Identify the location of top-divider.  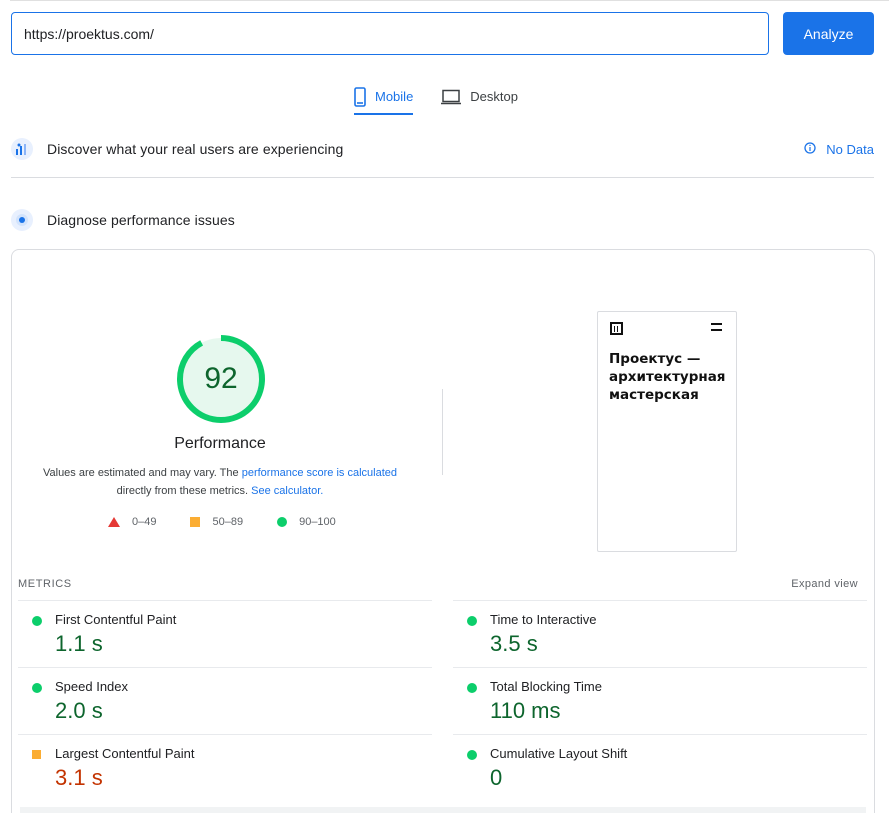
(449, 0).